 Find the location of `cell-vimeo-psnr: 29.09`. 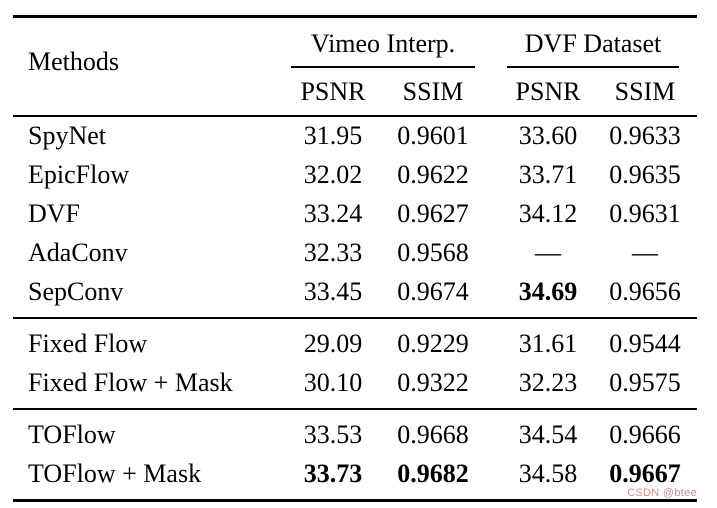

cell-vimeo-psnr: 29.09 is located at coordinates (333, 340).